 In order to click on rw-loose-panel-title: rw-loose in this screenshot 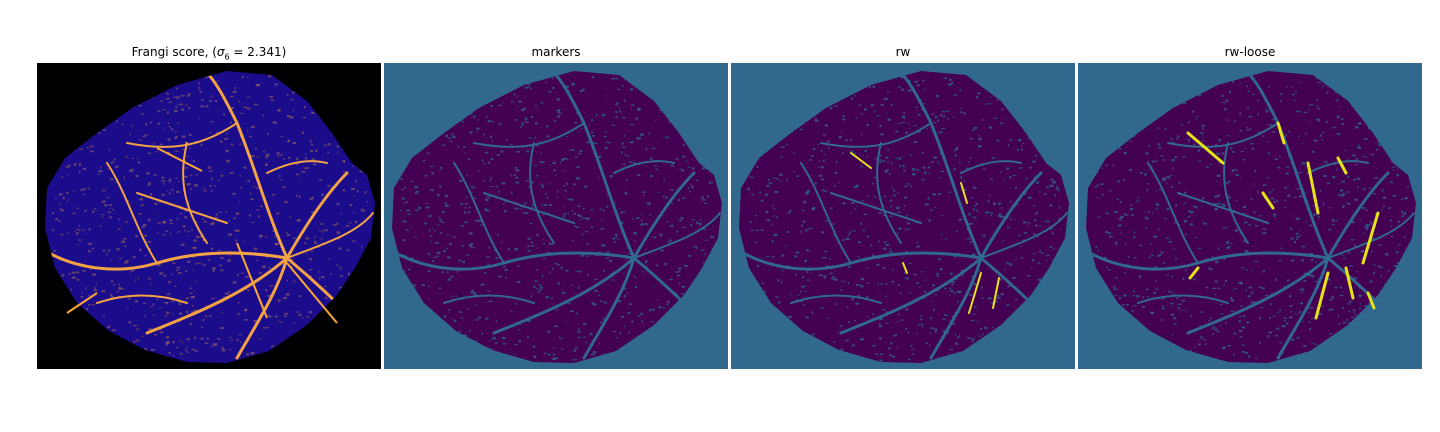, I will do `click(1250, 52)`.